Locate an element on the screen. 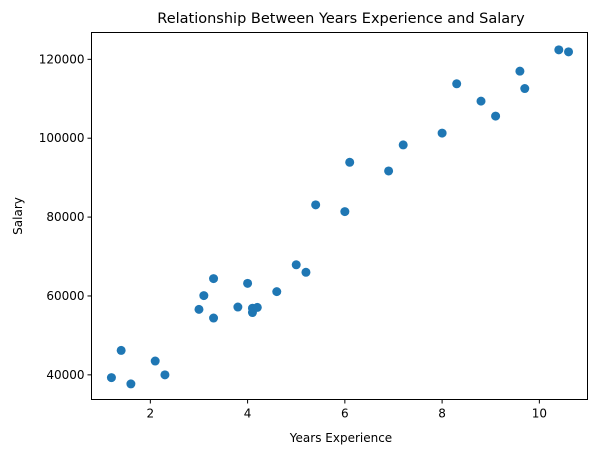 The width and height of the screenshot is (597, 455). y-axis-label: Salary is located at coordinates (18, 216).